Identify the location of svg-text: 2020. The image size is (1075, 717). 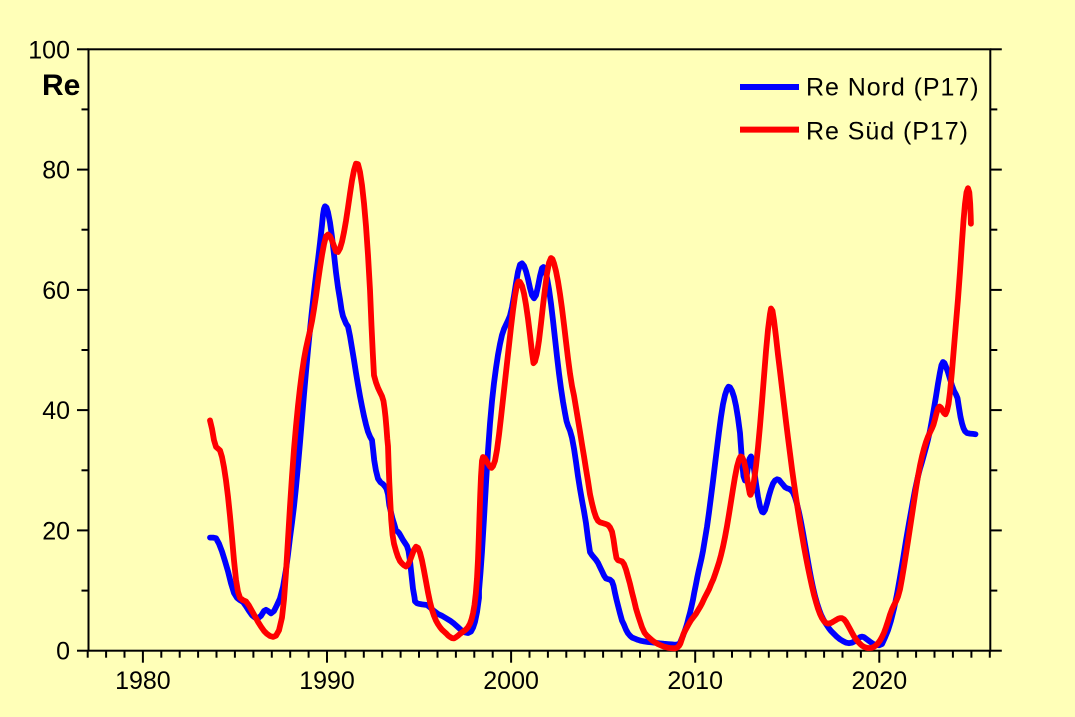
(879, 681).